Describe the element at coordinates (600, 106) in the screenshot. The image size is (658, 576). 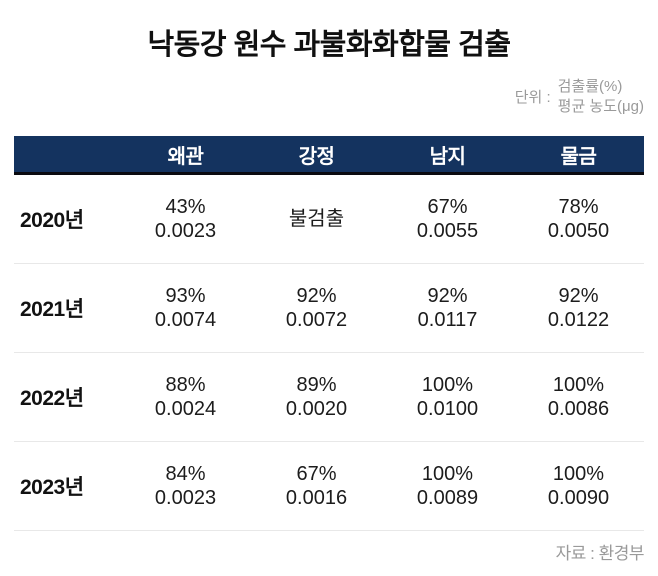
I see `unit-line-avg-concentration: 평균 농도(μg)` at that location.